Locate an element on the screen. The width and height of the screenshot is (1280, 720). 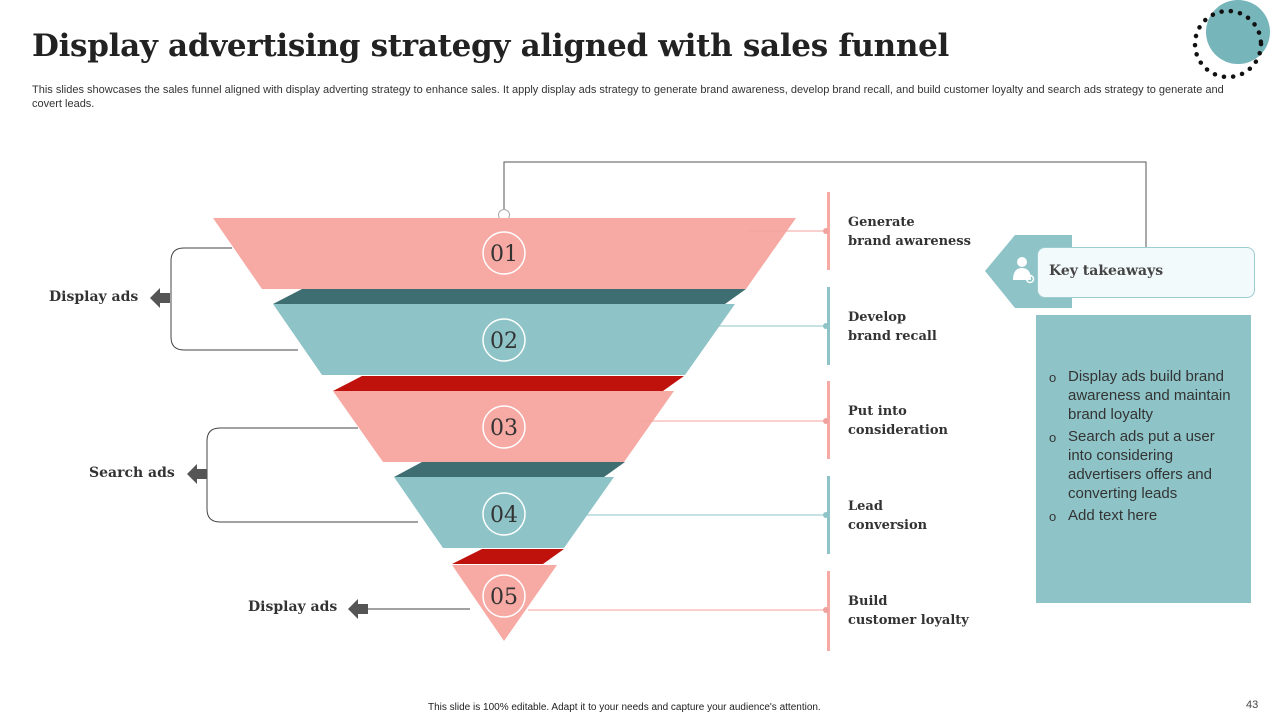
stage-label-5-line1: Build is located at coordinates (868, 601).